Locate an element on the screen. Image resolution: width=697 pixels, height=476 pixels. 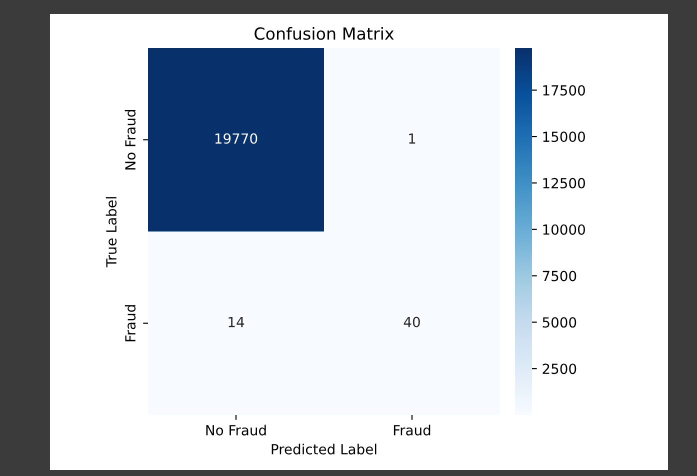
color-bar-label: 15000 is located at coordinates (564, 137).